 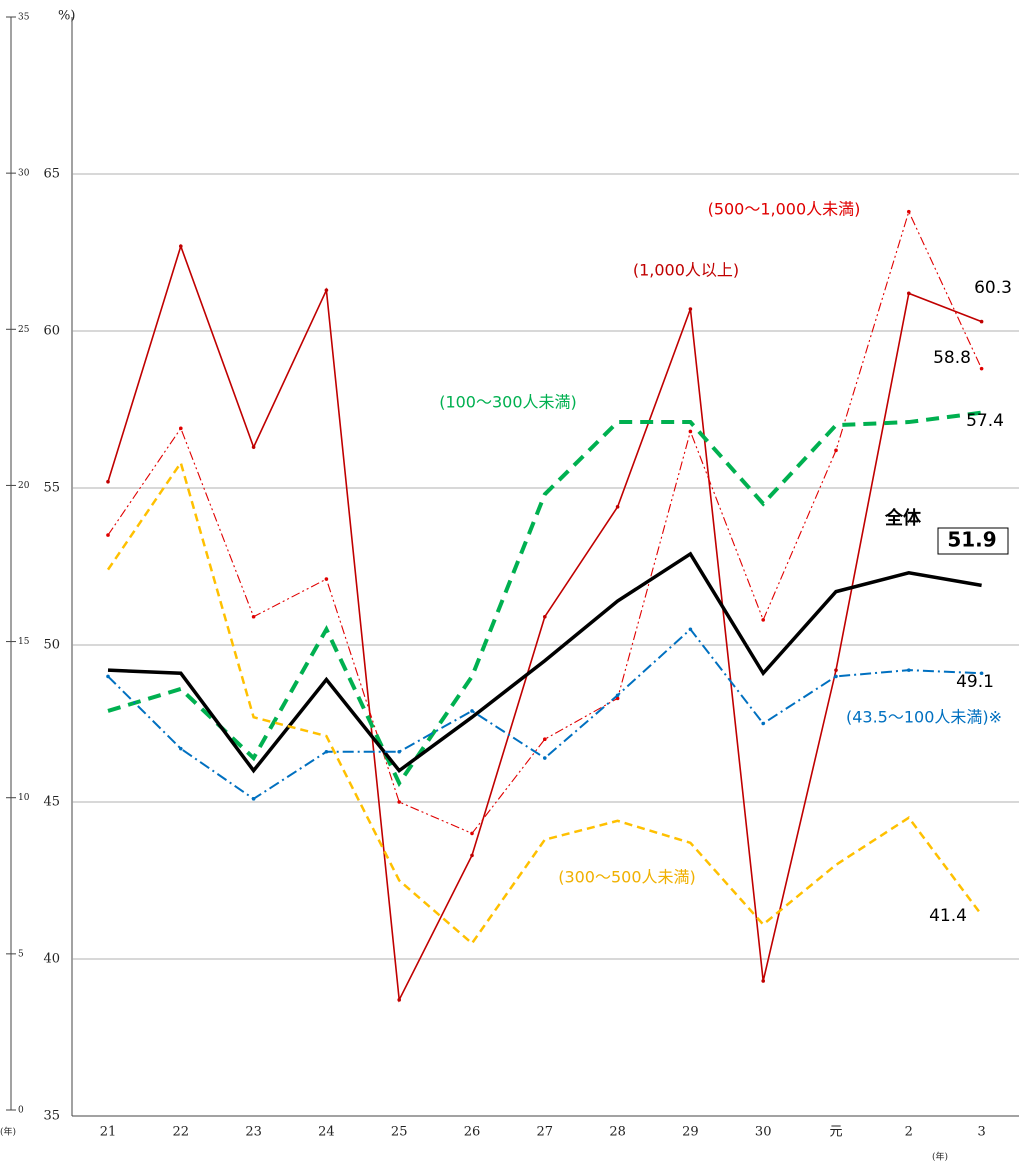 I want to click on value-box, so click(x=973, y=541).